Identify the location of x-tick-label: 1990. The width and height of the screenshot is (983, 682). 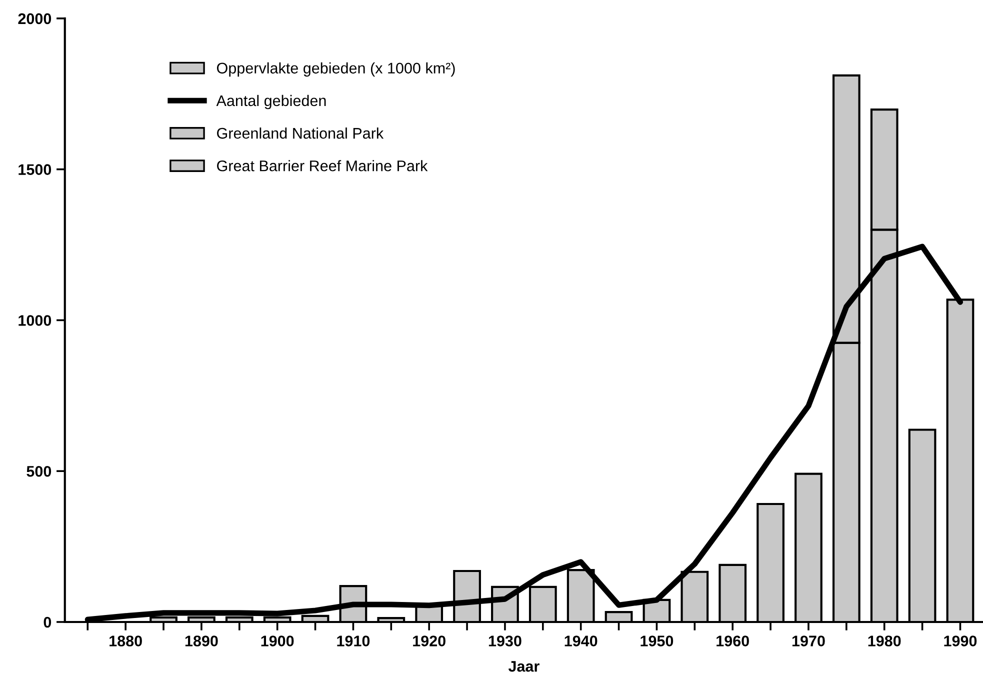
(960, 641).